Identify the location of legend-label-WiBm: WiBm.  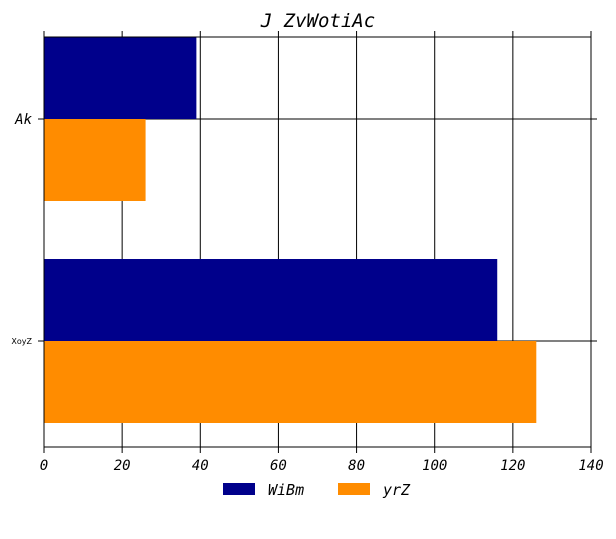
(286, 490).